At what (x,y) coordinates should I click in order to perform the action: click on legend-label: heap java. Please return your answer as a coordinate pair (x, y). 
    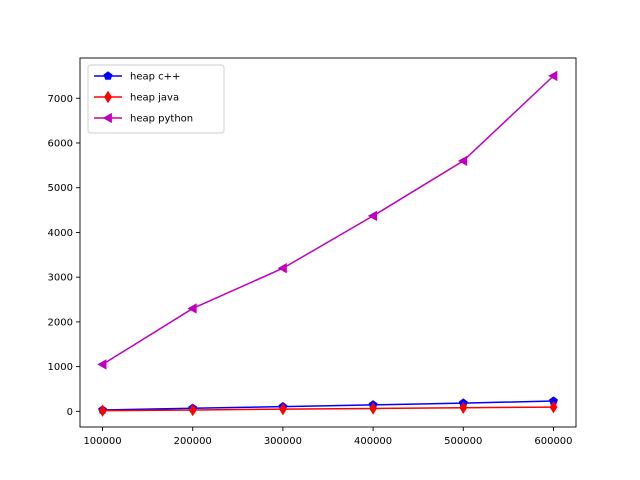
    Looking at the image, I should click on (154, 98).